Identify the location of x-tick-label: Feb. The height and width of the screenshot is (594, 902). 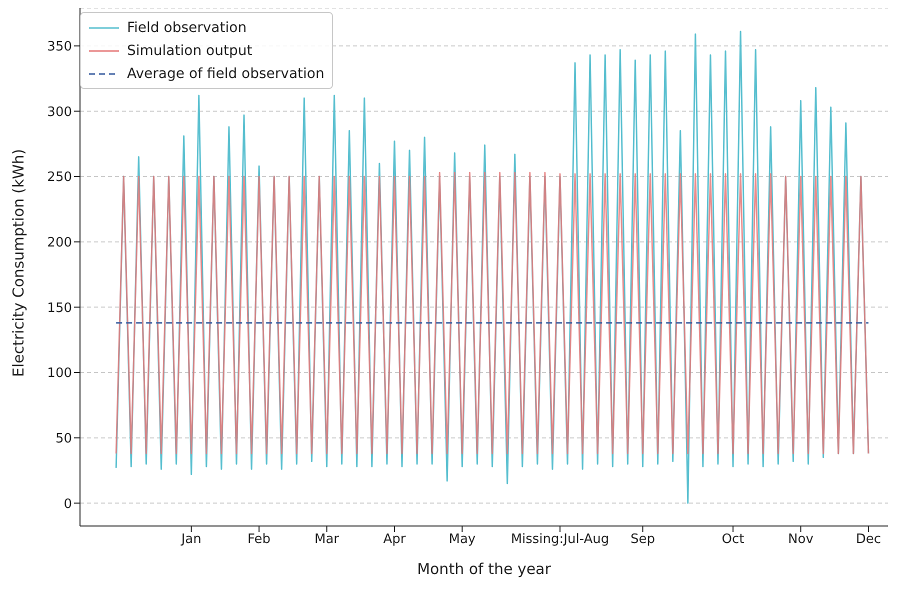
(259, 540).